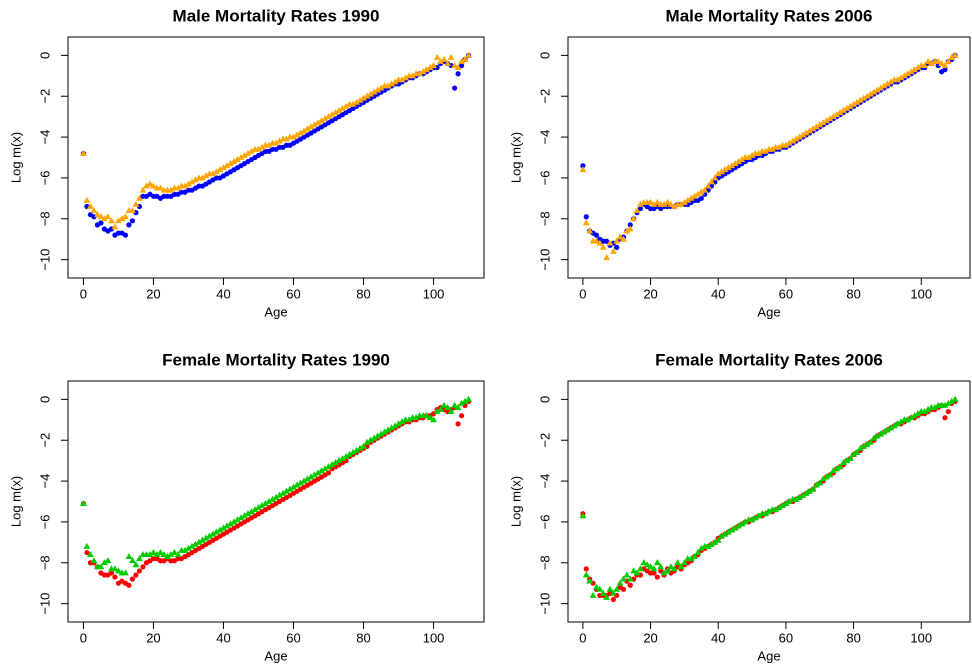  I want to click on y-tick-label: −6, so click(44, 522).